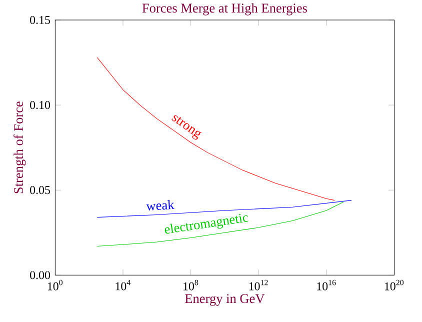 This screenshot has width=422, height=322. I want to click on chart-title: Forces Merge at High Energies, so click(224, 9).